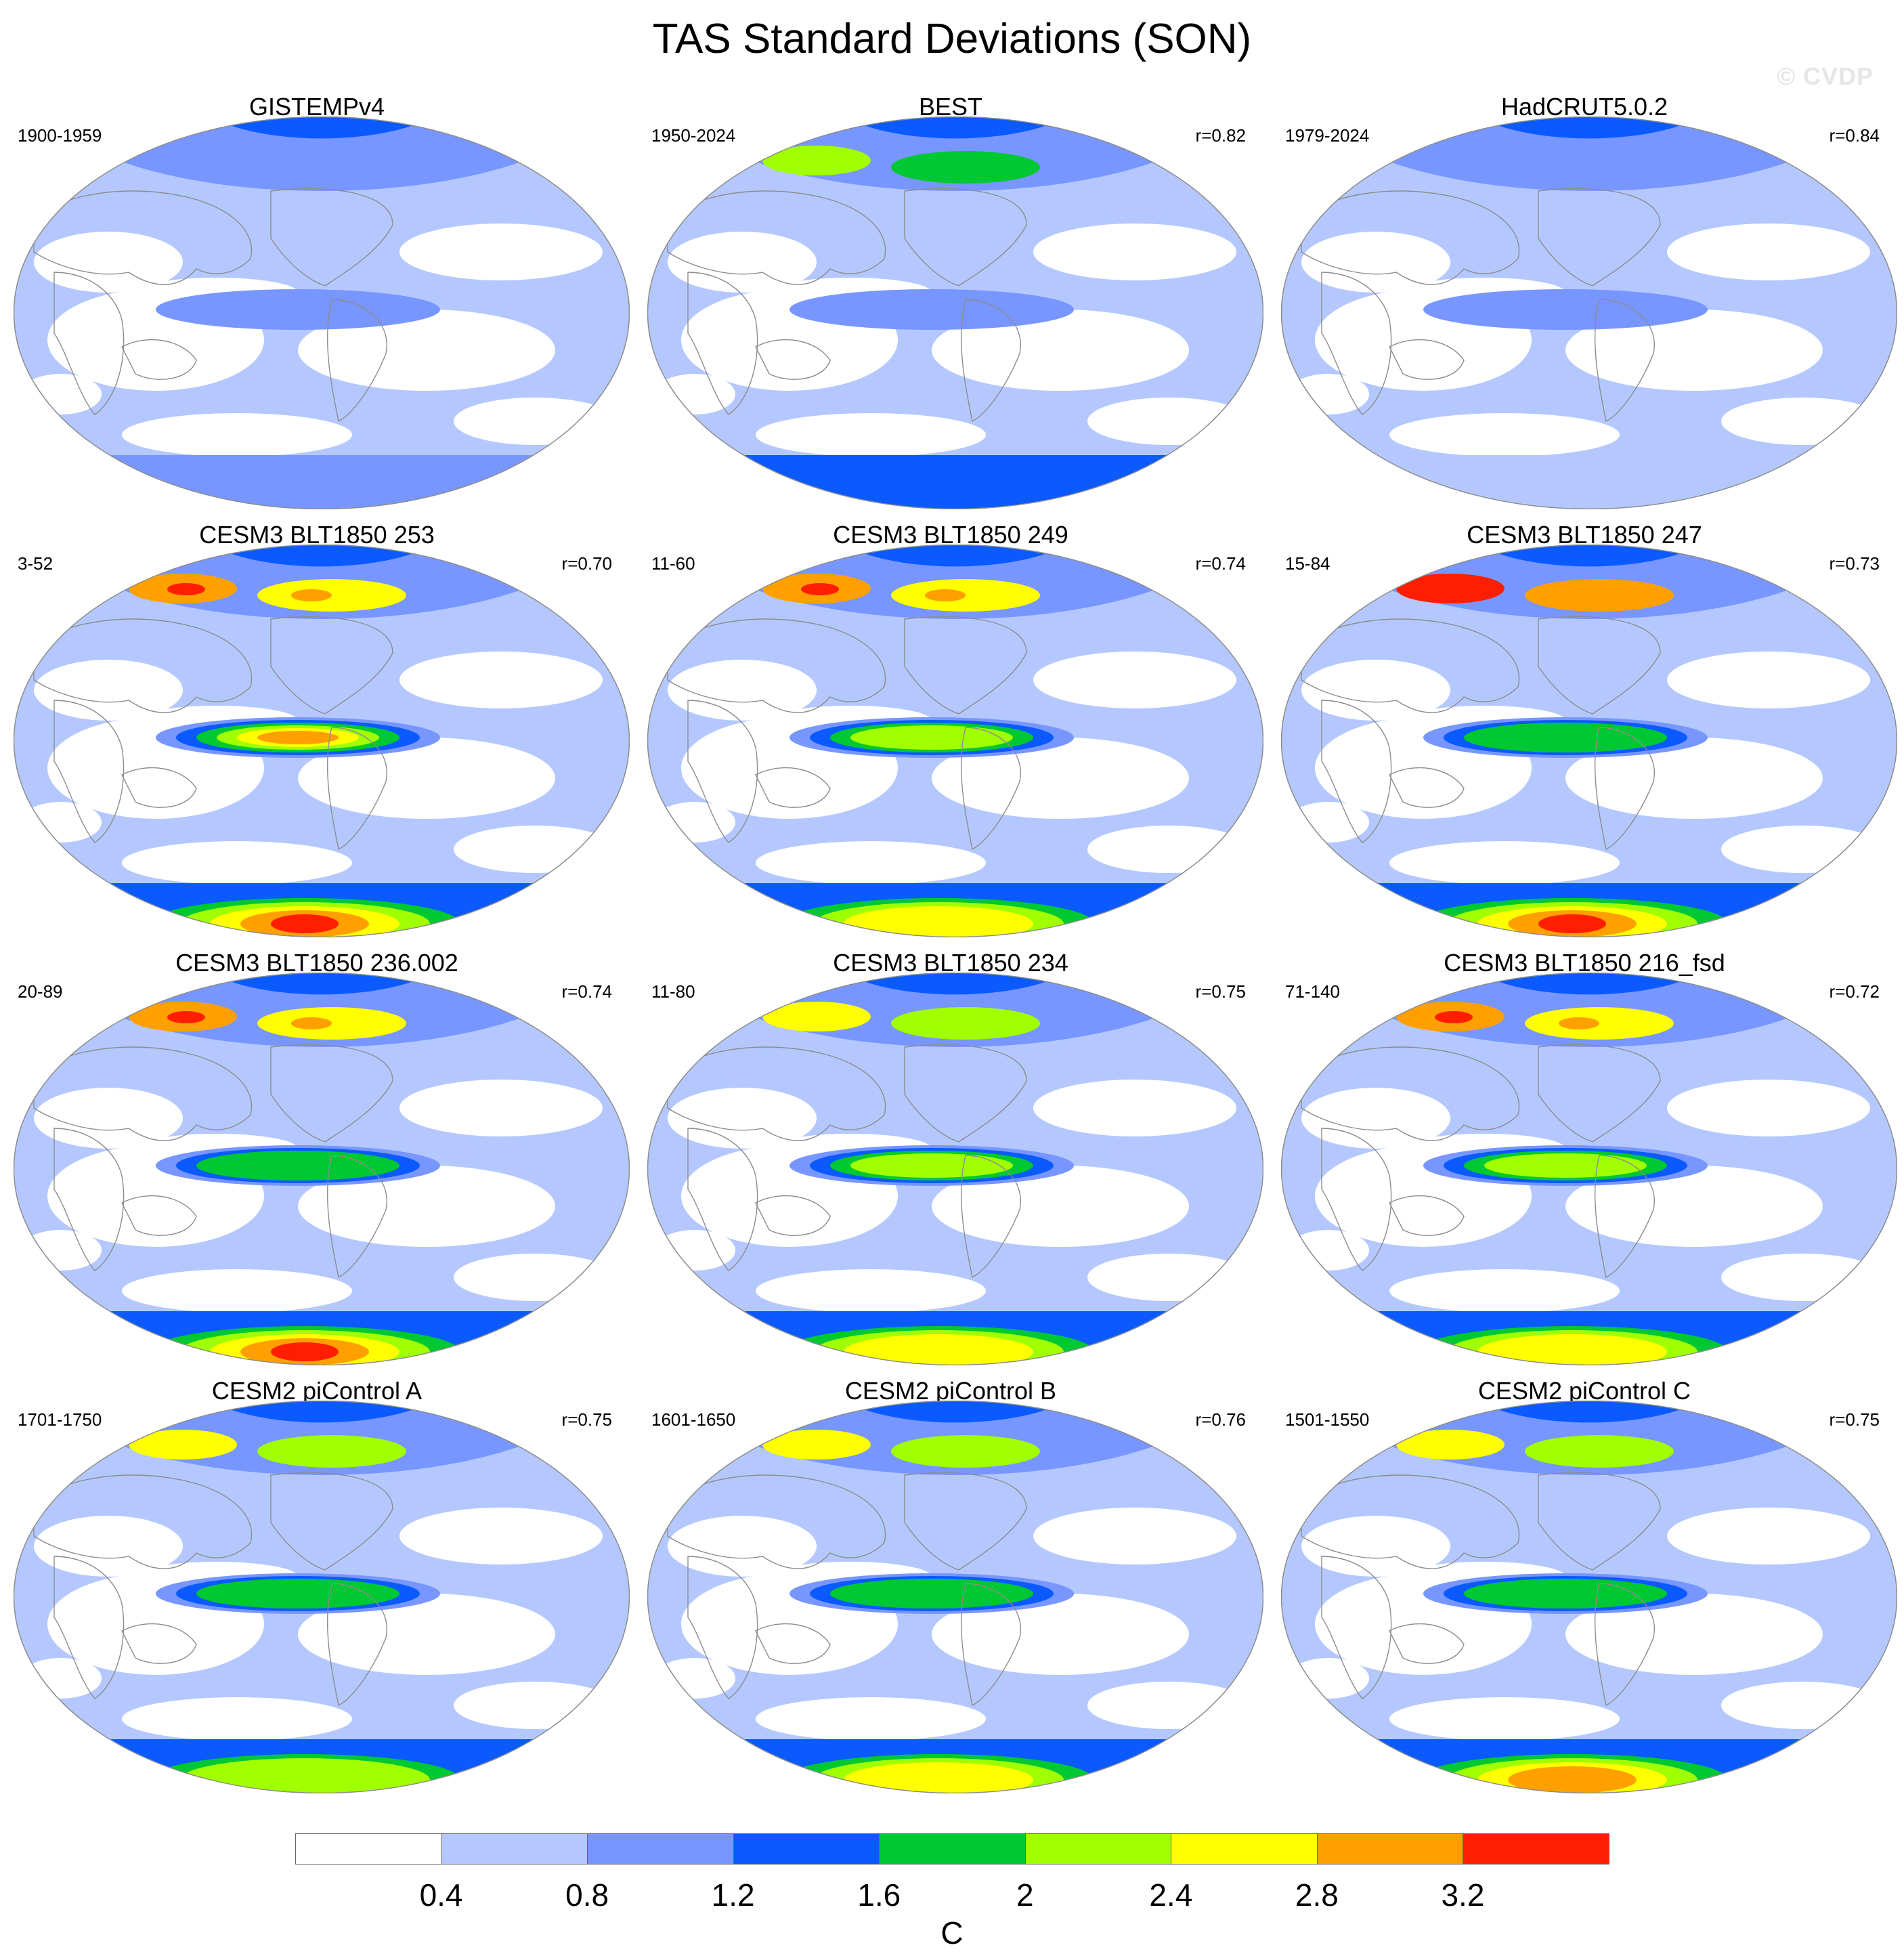  I want to click on panel-title: CESM3 BLT1850 249, so click(951, 535).